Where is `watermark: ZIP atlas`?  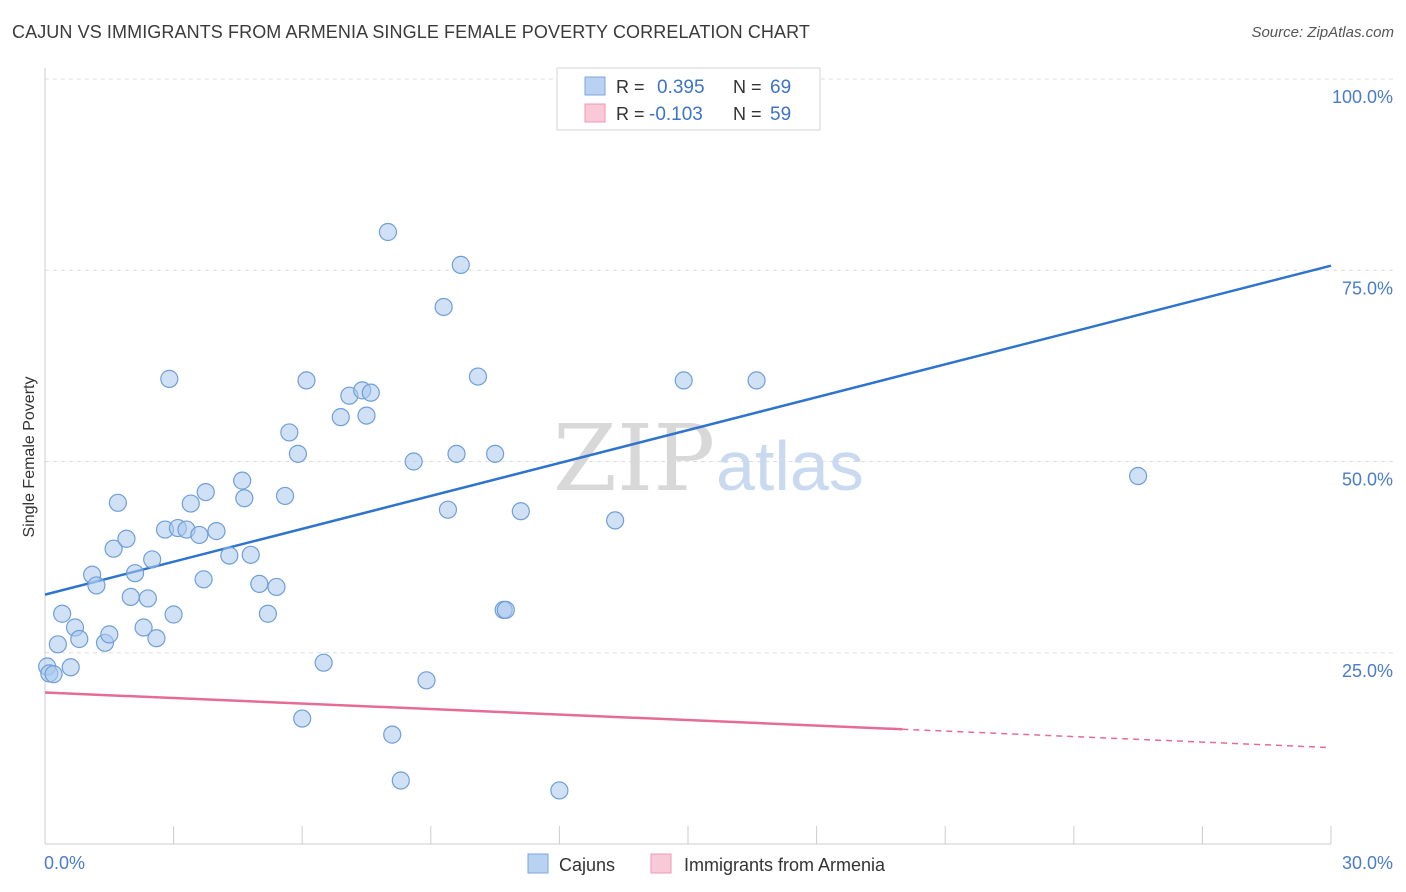 watermark: ZIP atlas is located at coordinates (708, 458).